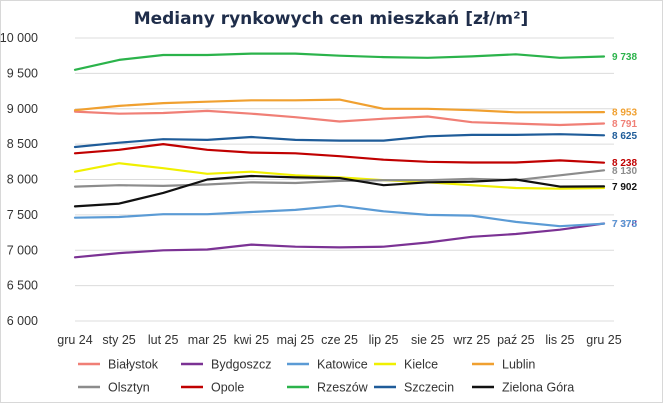 The image size is (663, 403). I want to click on legend-label: Zielona Góra, so click(538, 388).